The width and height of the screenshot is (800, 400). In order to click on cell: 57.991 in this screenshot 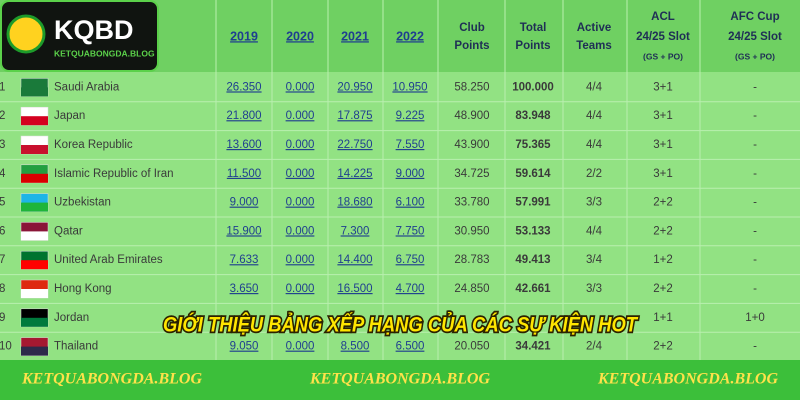, I will do `click(533, 203)`.